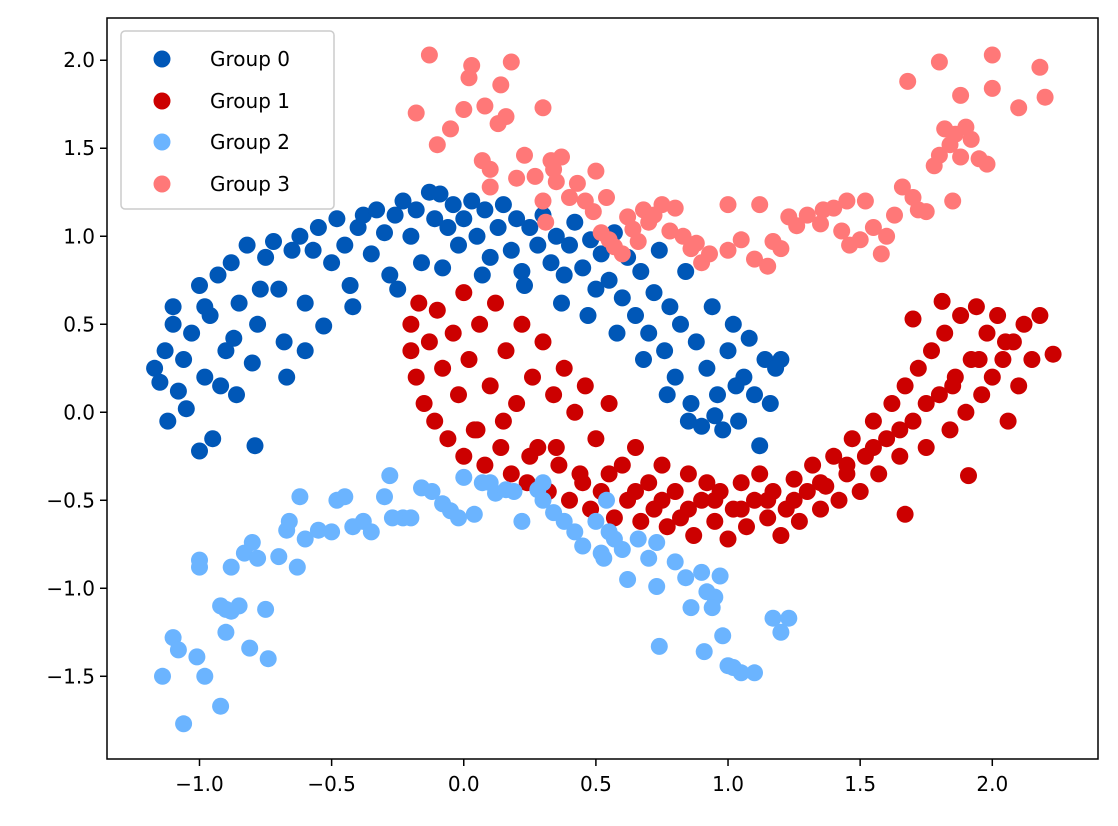 This screenshot has width=1118, height=826. What do you see at coordinates (331, 784) in the screenshot?
I see `x-tick-label: −0.5` at bounding box center [331, 784].